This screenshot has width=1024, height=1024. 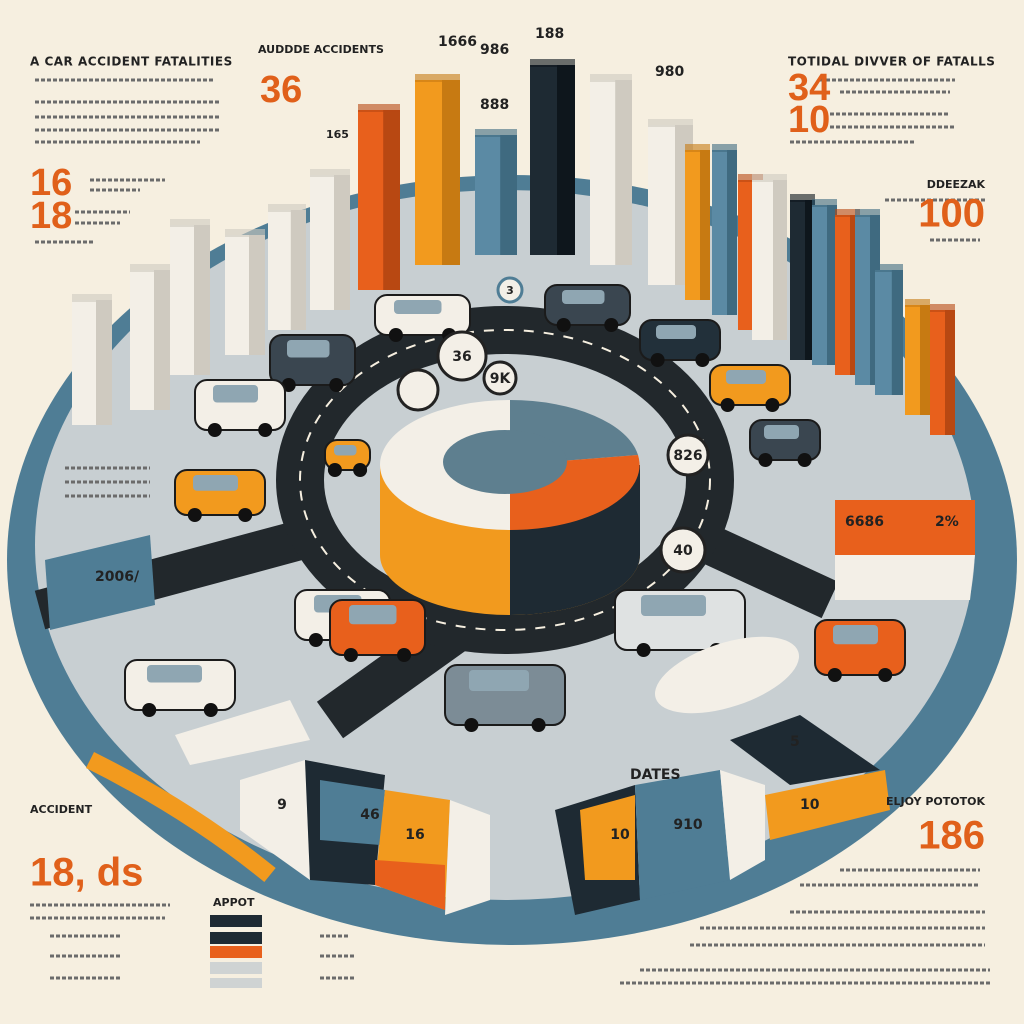 I want to click on card-label: 2006/, so click(x=117, y=577).